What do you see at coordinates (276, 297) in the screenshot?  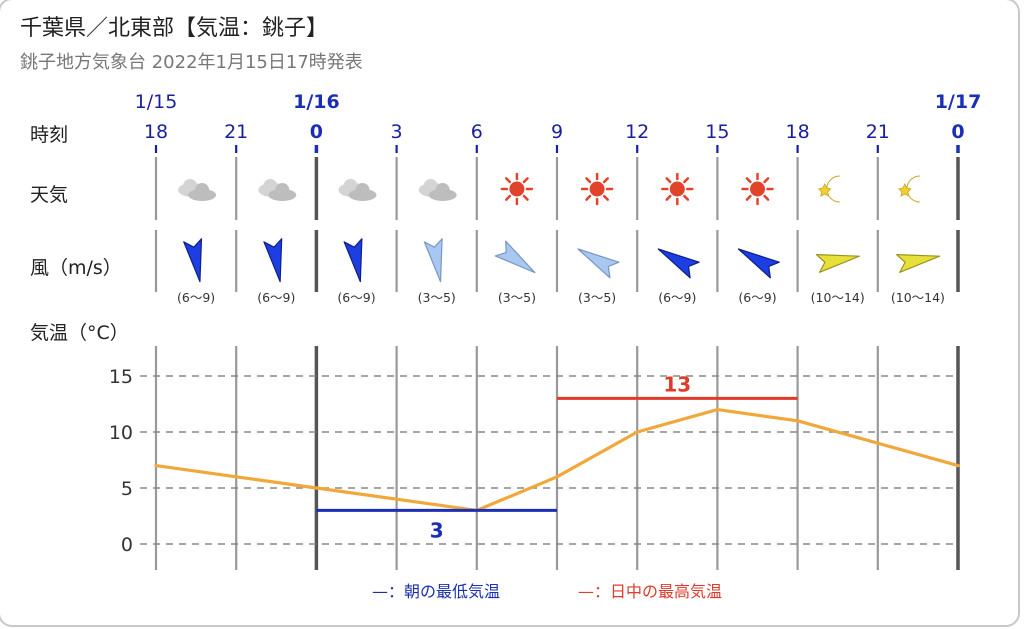 I see `wind-speed-label-1: (6～9)` at bounding box center [276, 297].